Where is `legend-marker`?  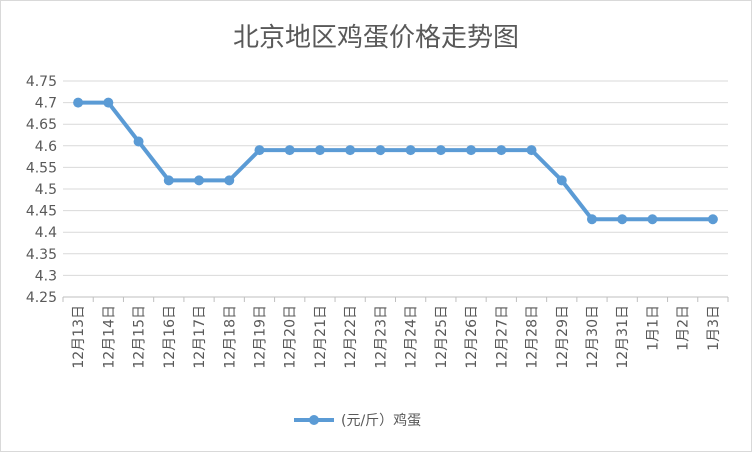 legend-marker is located at coordinates (314, 420).